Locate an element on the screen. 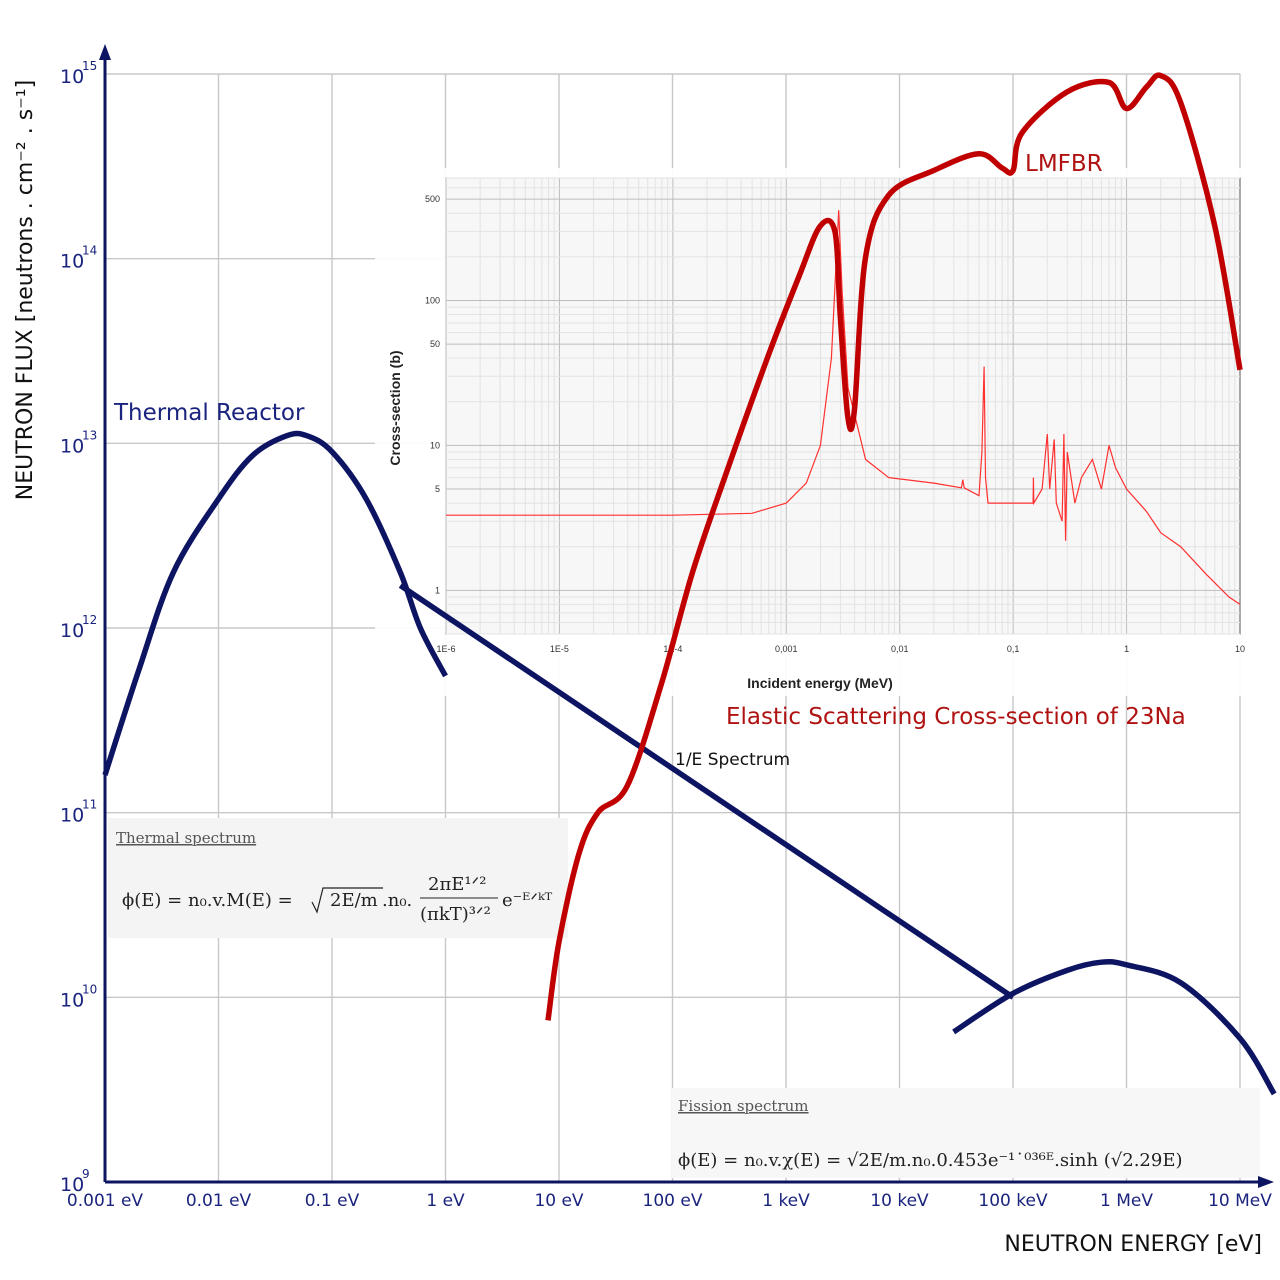  thermal-formula-sqrt: 2E/m is located at coordinates (354, 900).